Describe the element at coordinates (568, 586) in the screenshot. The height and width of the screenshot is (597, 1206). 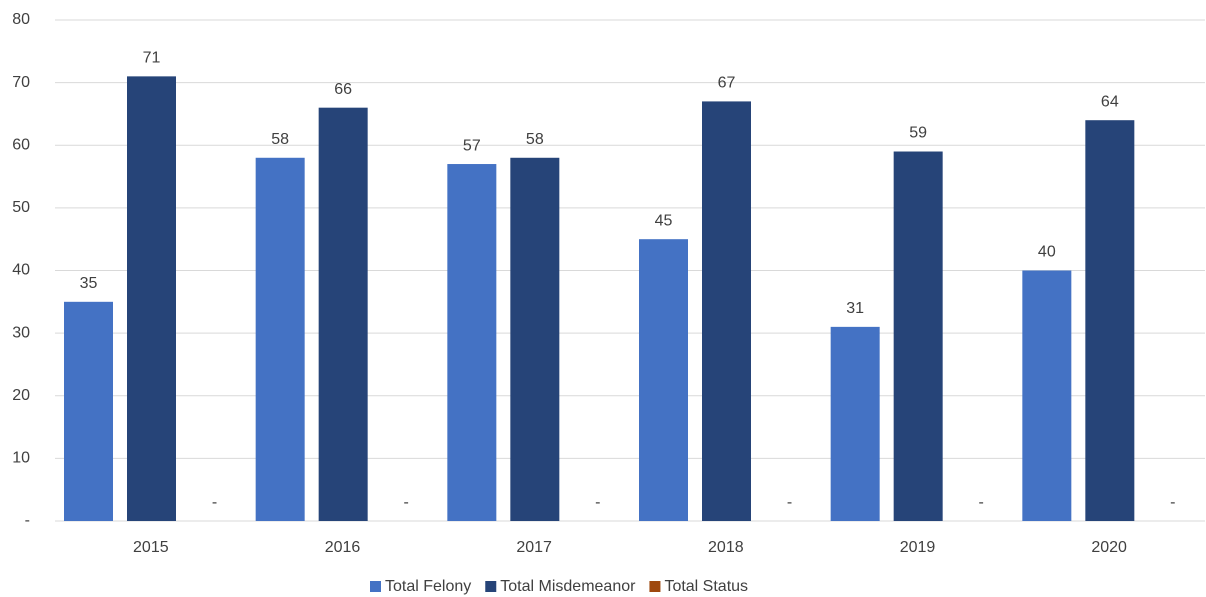
I see `legend-label: Total Misdemeanor` at that location.